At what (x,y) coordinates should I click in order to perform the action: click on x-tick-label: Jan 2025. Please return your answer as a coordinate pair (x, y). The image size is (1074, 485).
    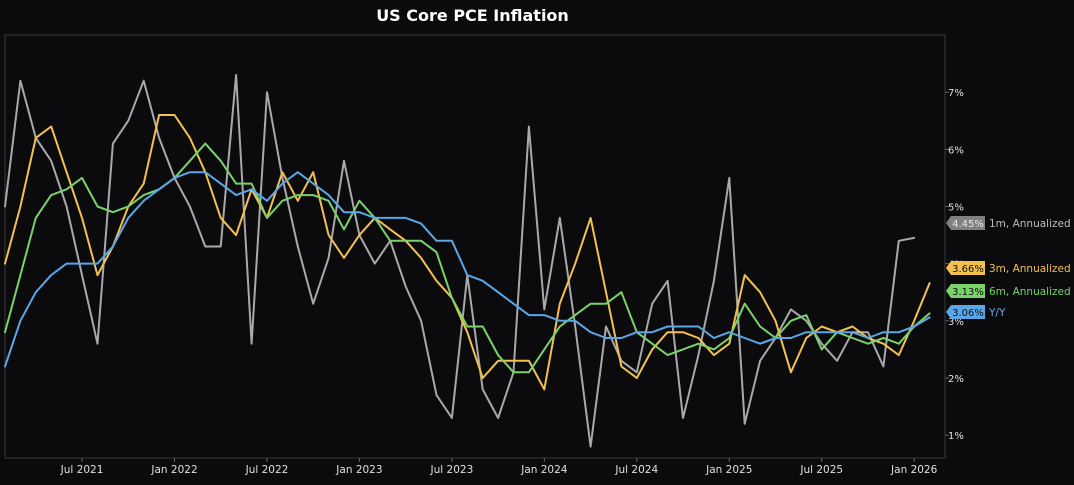
    Looking at the image, I should click on (728, 470).